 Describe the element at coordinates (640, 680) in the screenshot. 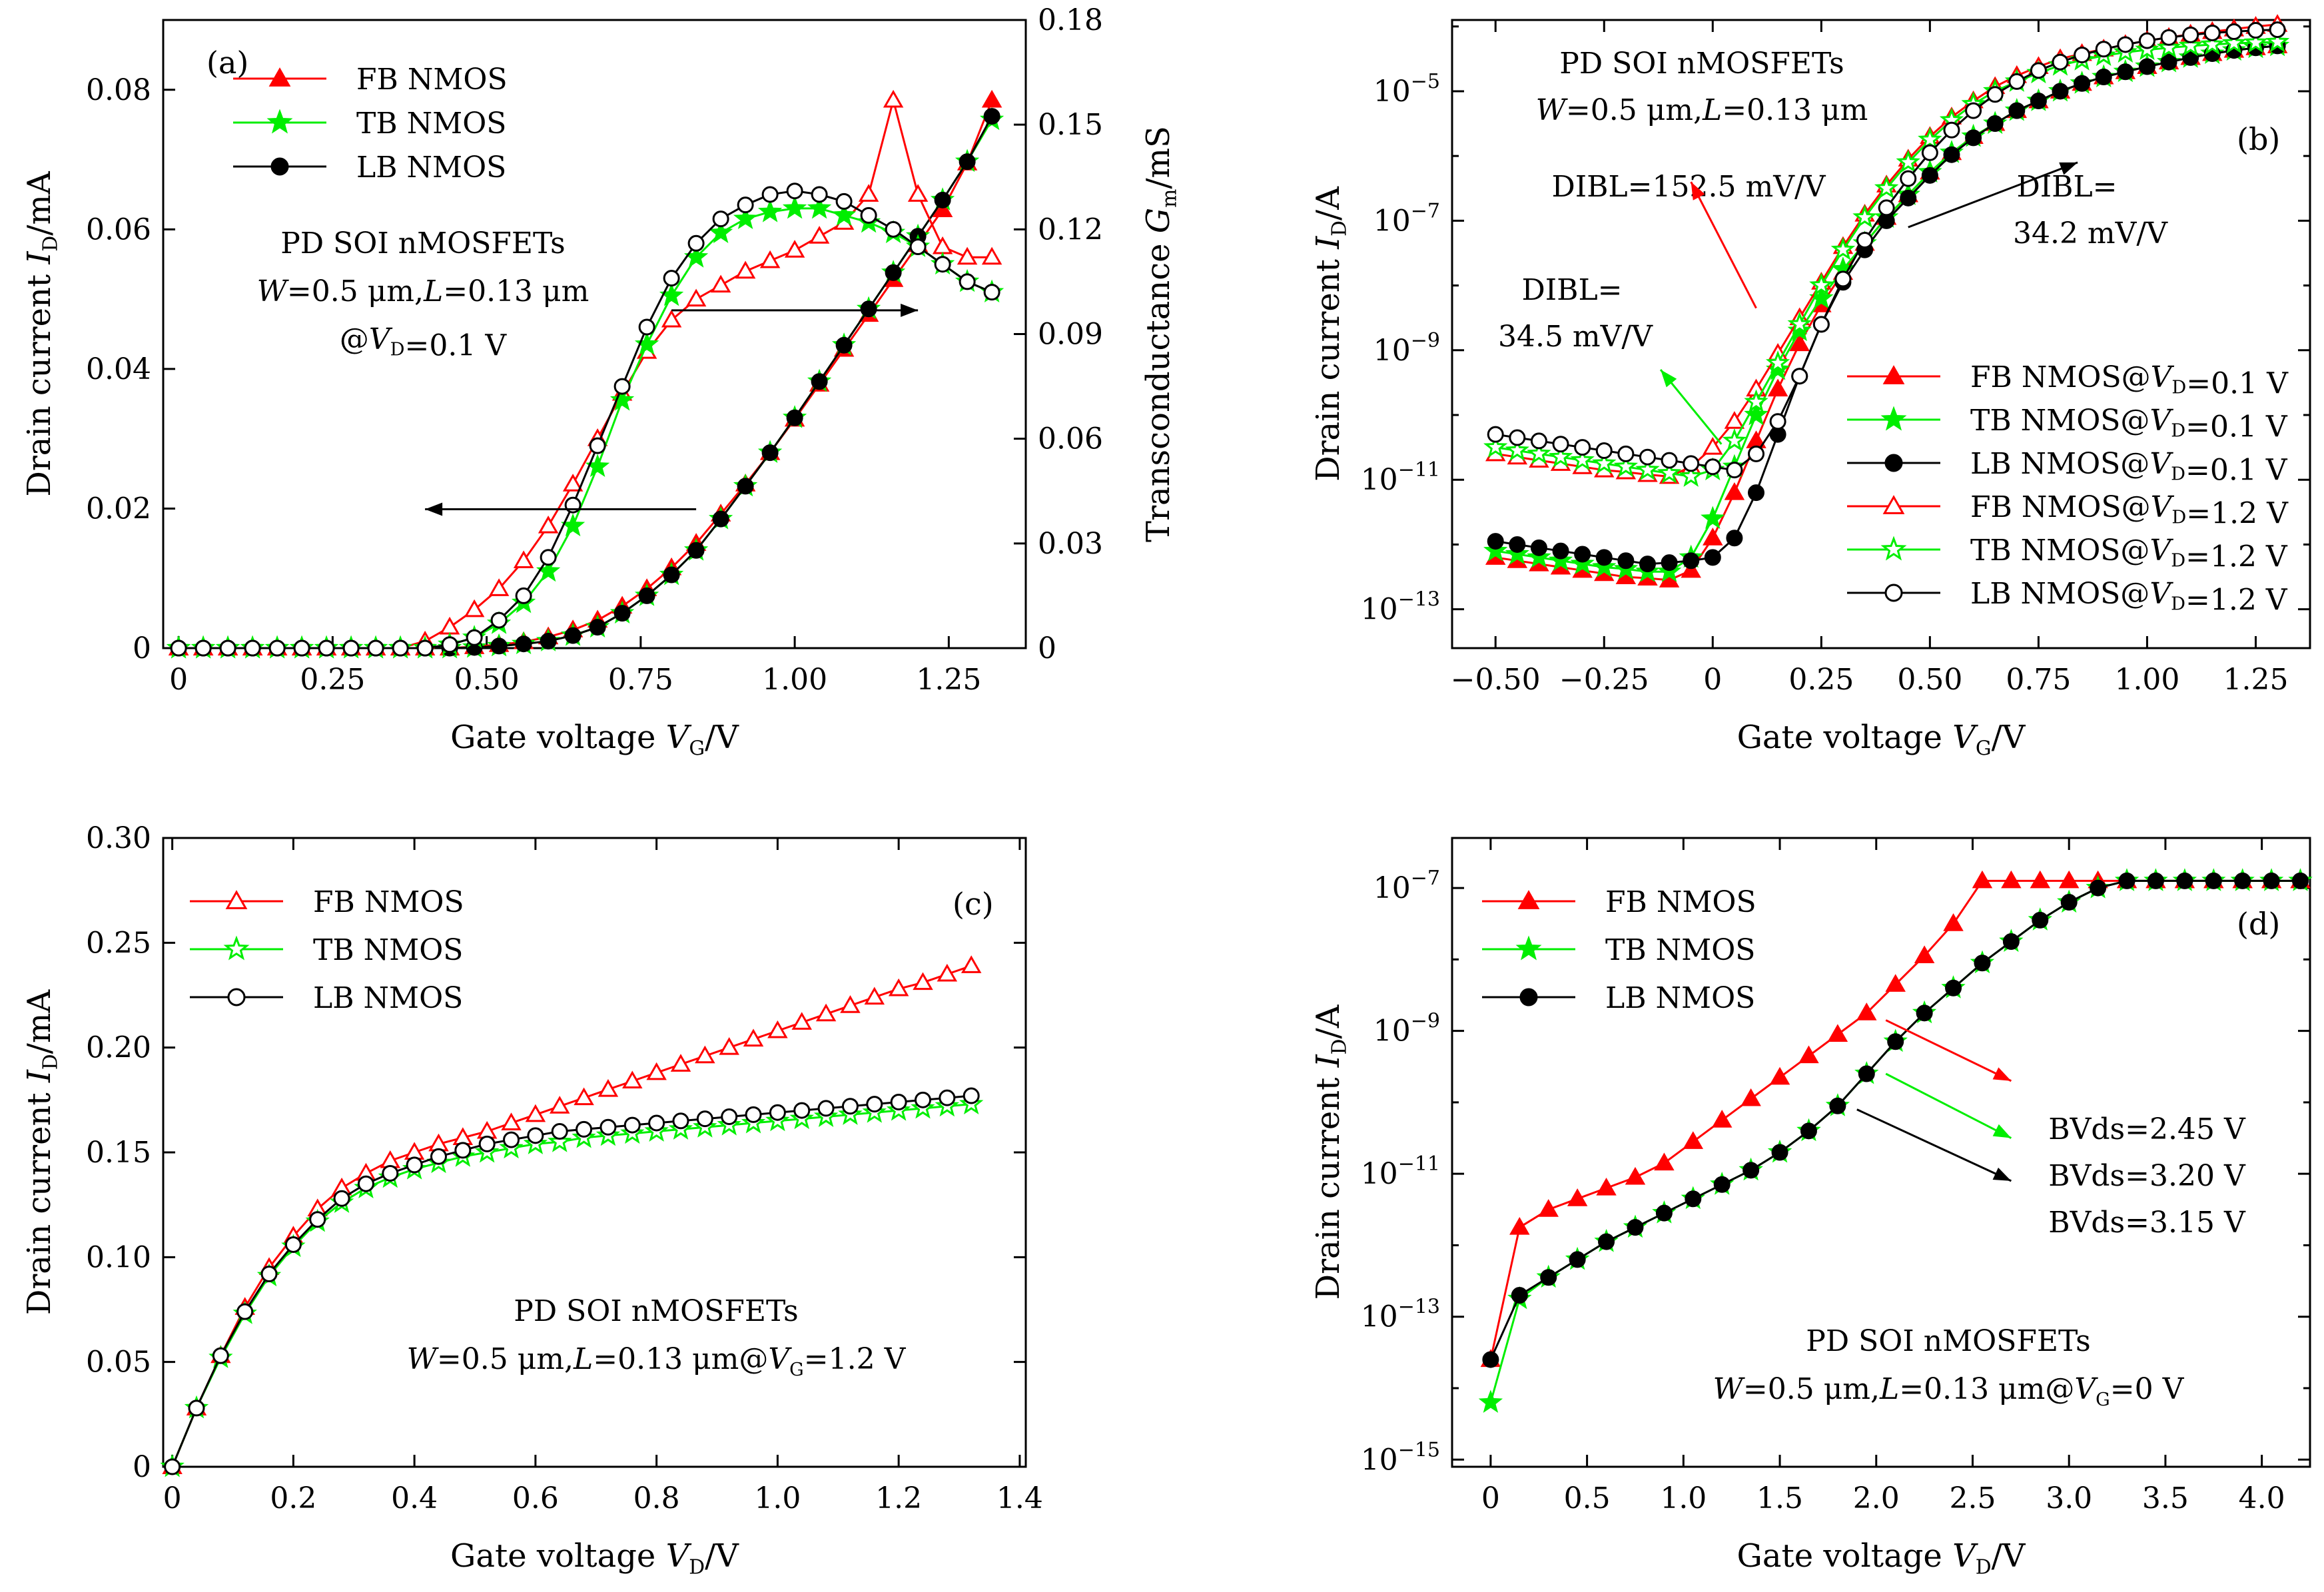

I see `x-tick-label: 0.75` at that location.